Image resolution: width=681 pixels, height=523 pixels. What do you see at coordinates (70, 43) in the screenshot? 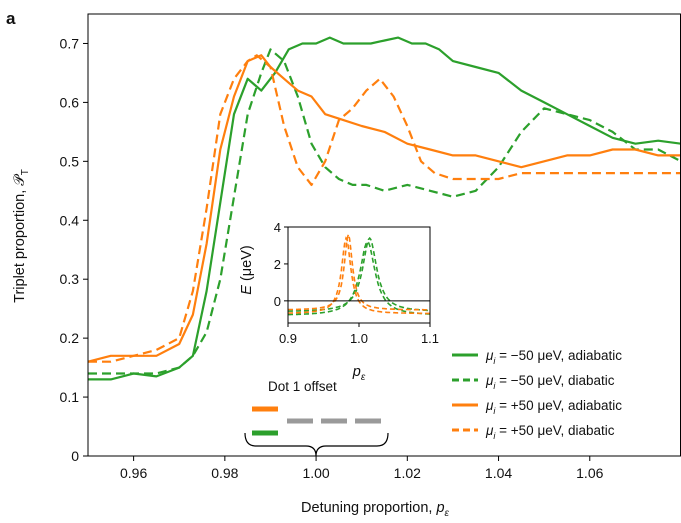
I see `y-tick-label: 0.7` at bounding box center [70, 43].